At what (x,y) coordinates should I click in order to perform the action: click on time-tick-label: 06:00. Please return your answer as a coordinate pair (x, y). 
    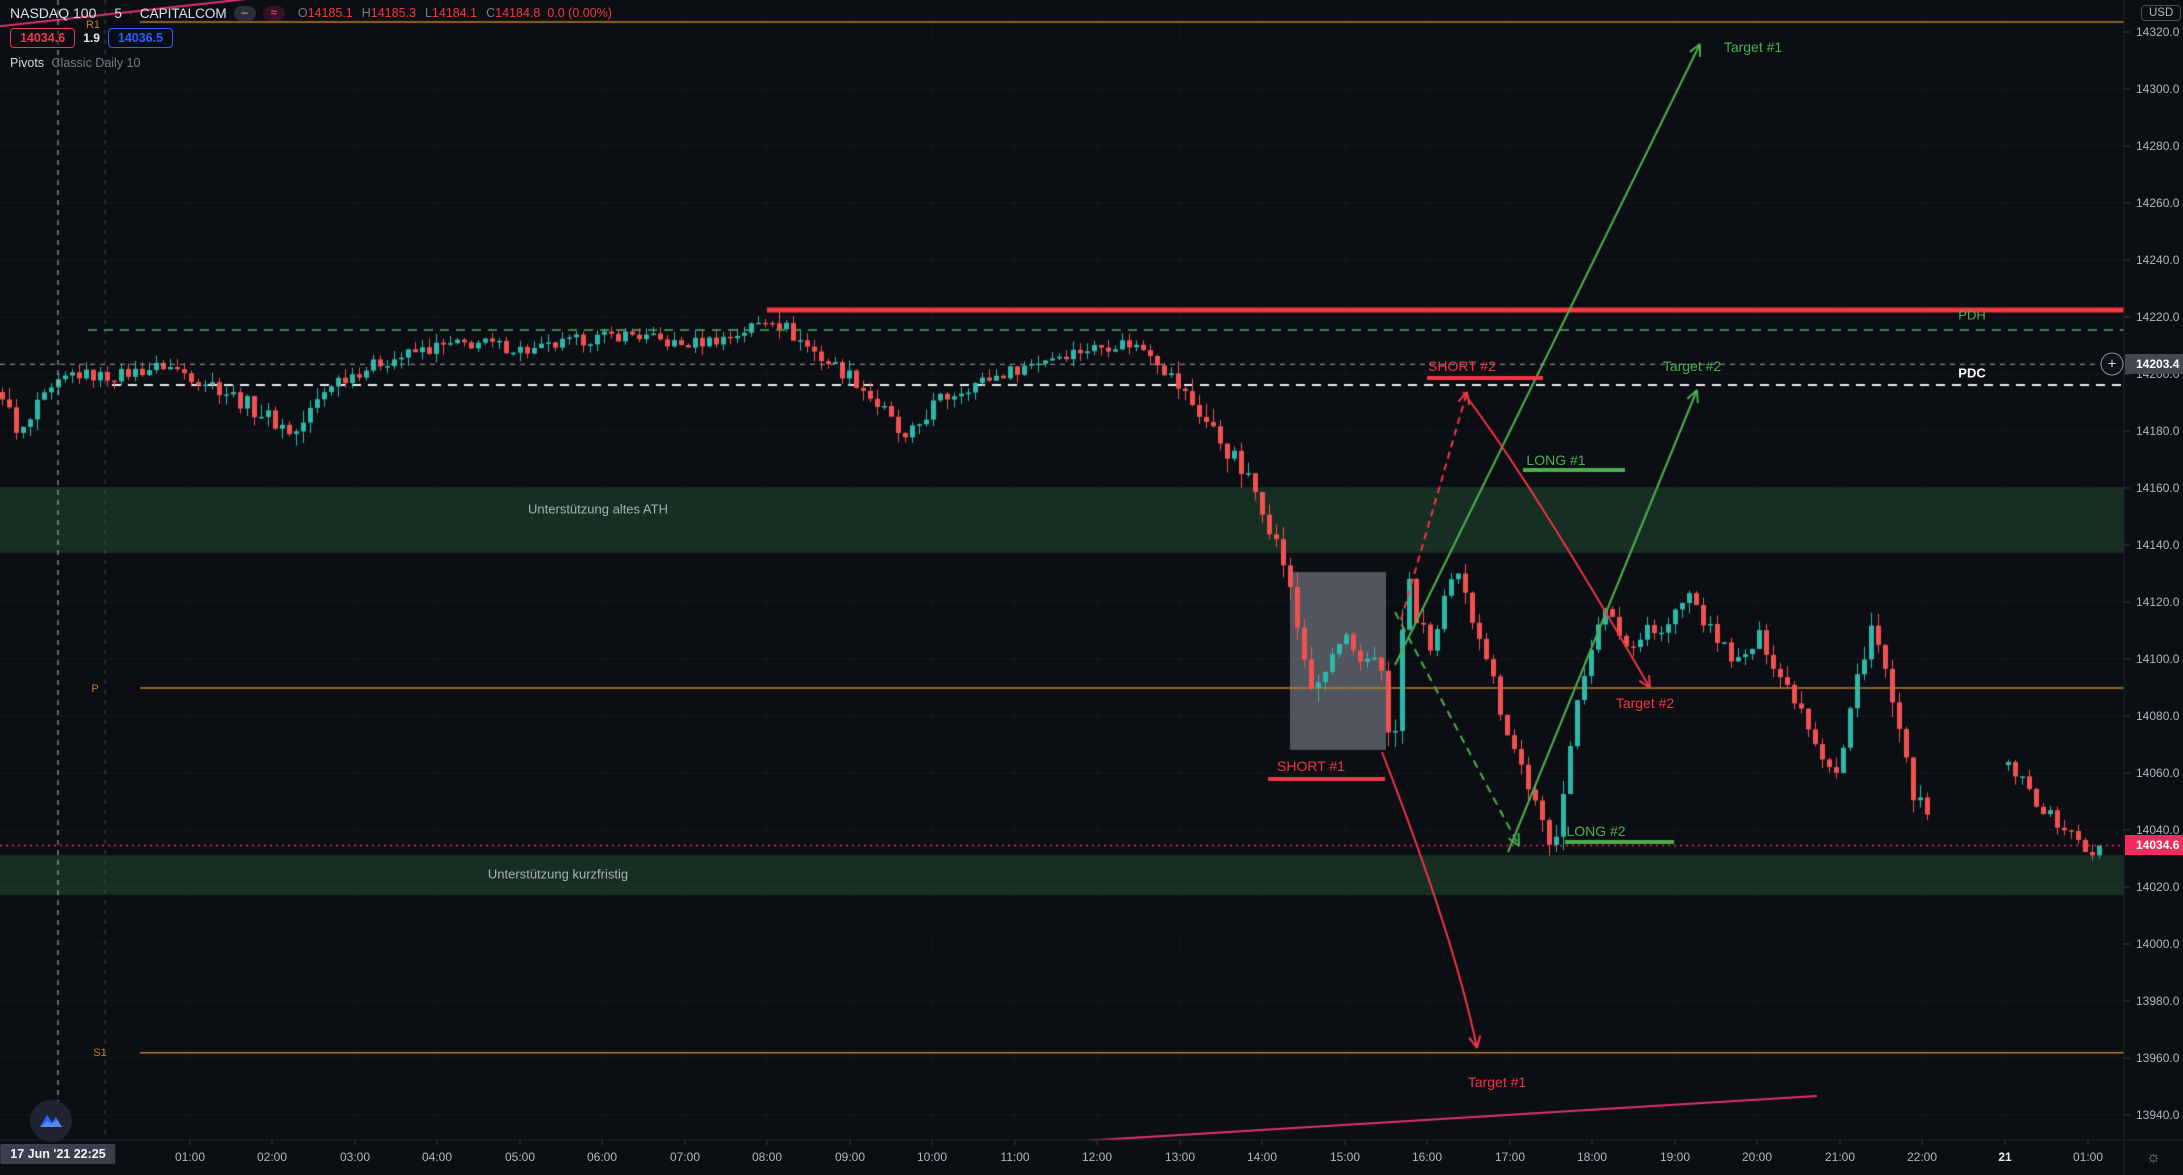
    Looking at the image, I should click on (602, 1157).